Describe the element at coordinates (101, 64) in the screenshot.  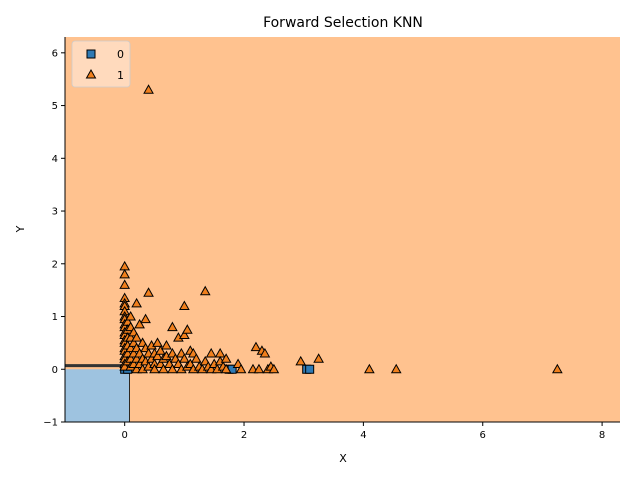
I see `legend: 0 1` at that location.